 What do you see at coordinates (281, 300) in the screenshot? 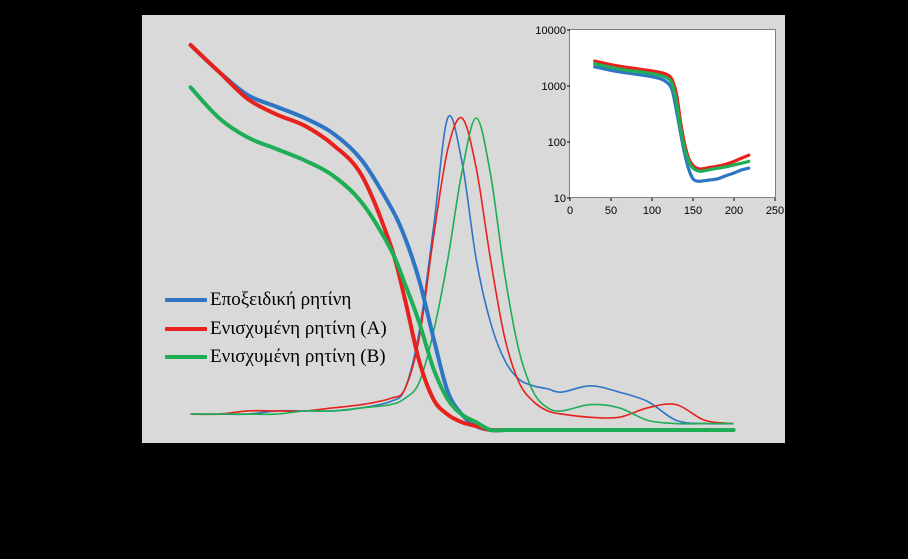
I see `legend-label-epoxy: Εποξειδική ρητίνη` at bounding box center [281, 300].